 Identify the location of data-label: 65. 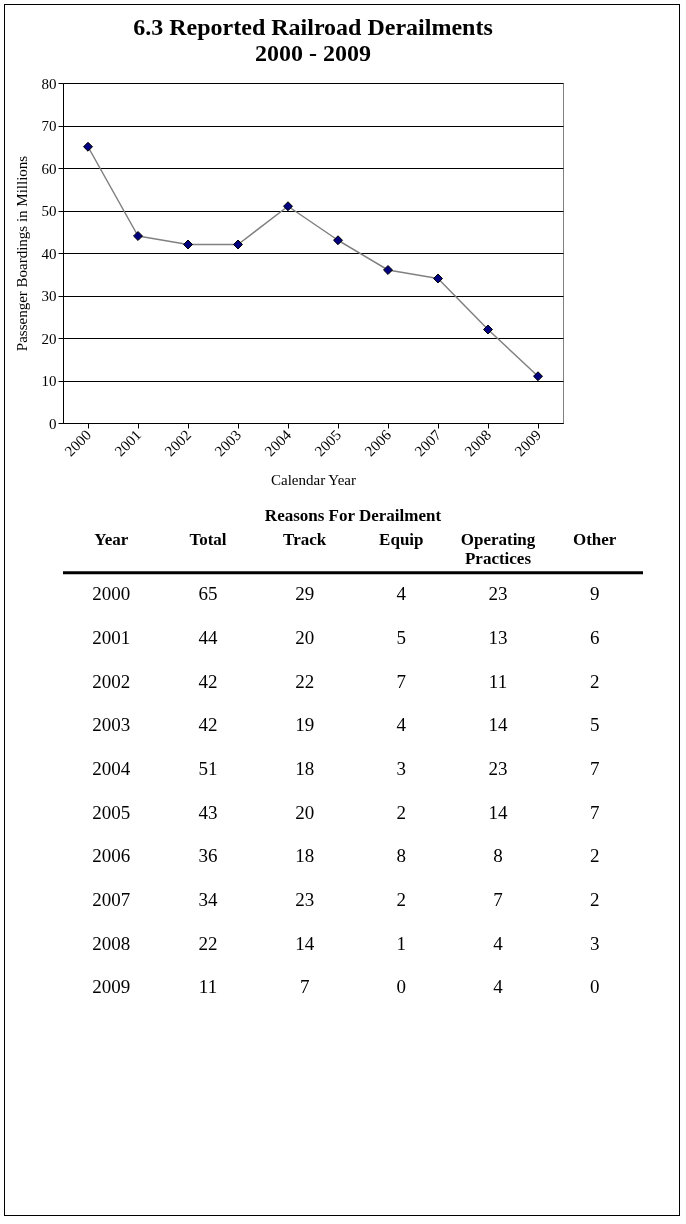
(208, 594).